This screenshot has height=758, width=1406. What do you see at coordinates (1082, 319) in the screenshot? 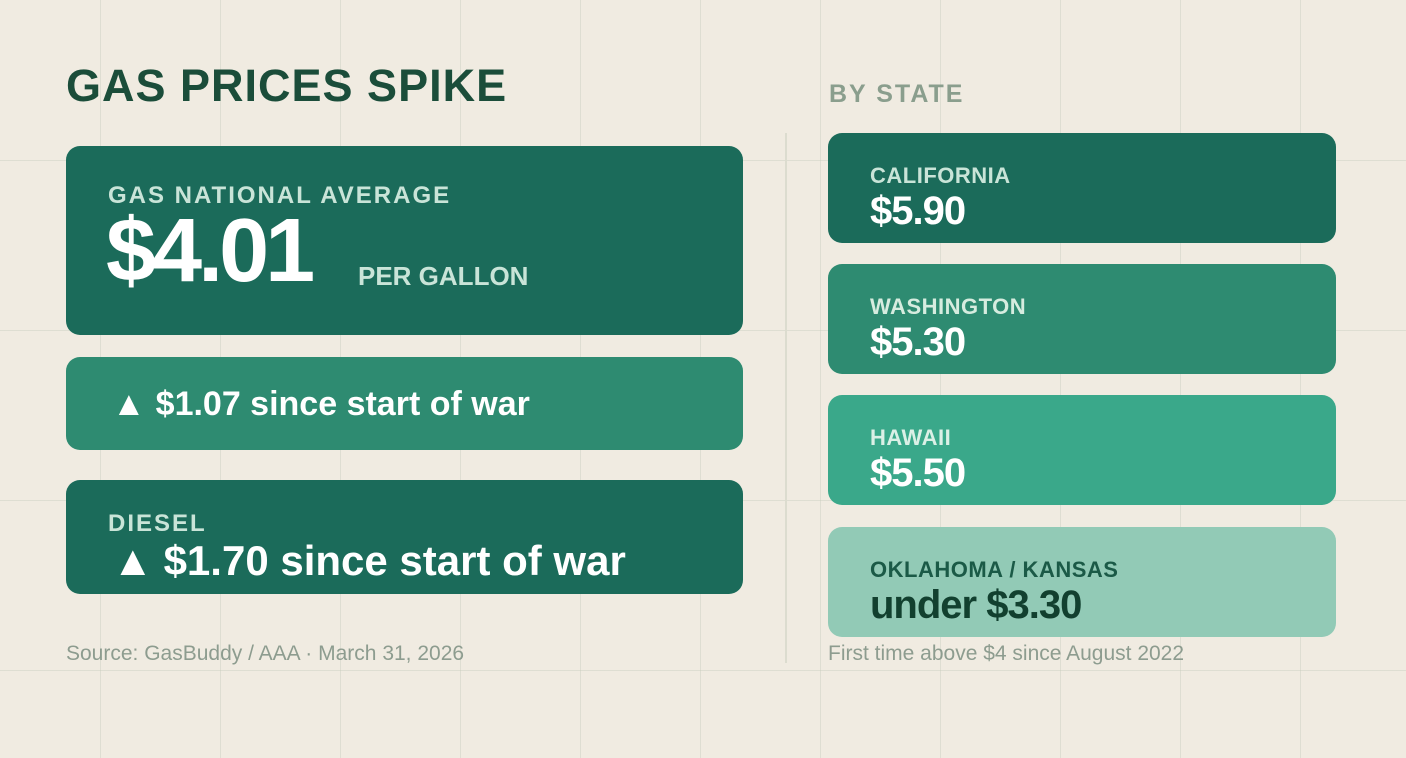
I see `state-card-washington: WASHINGTON $5.30` at bounding box center [1082, 319].